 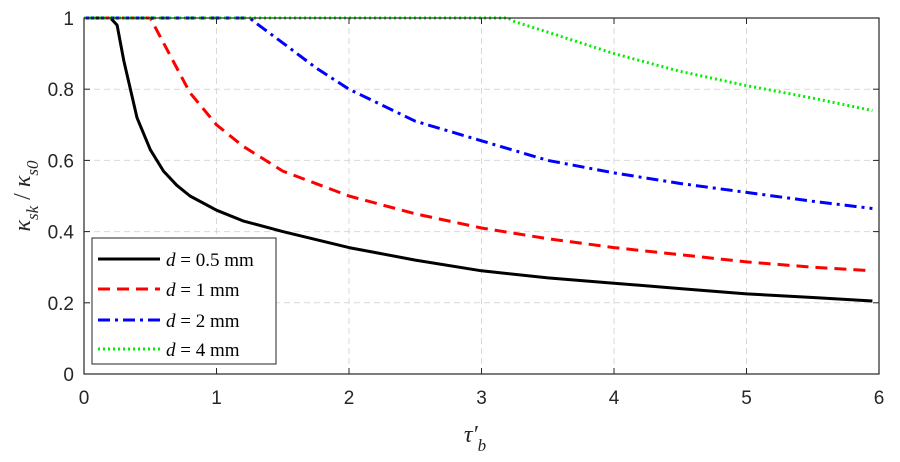 I want to click on legend-entry-d-2mm: d = 2 mm, so click(x=203, y=321).